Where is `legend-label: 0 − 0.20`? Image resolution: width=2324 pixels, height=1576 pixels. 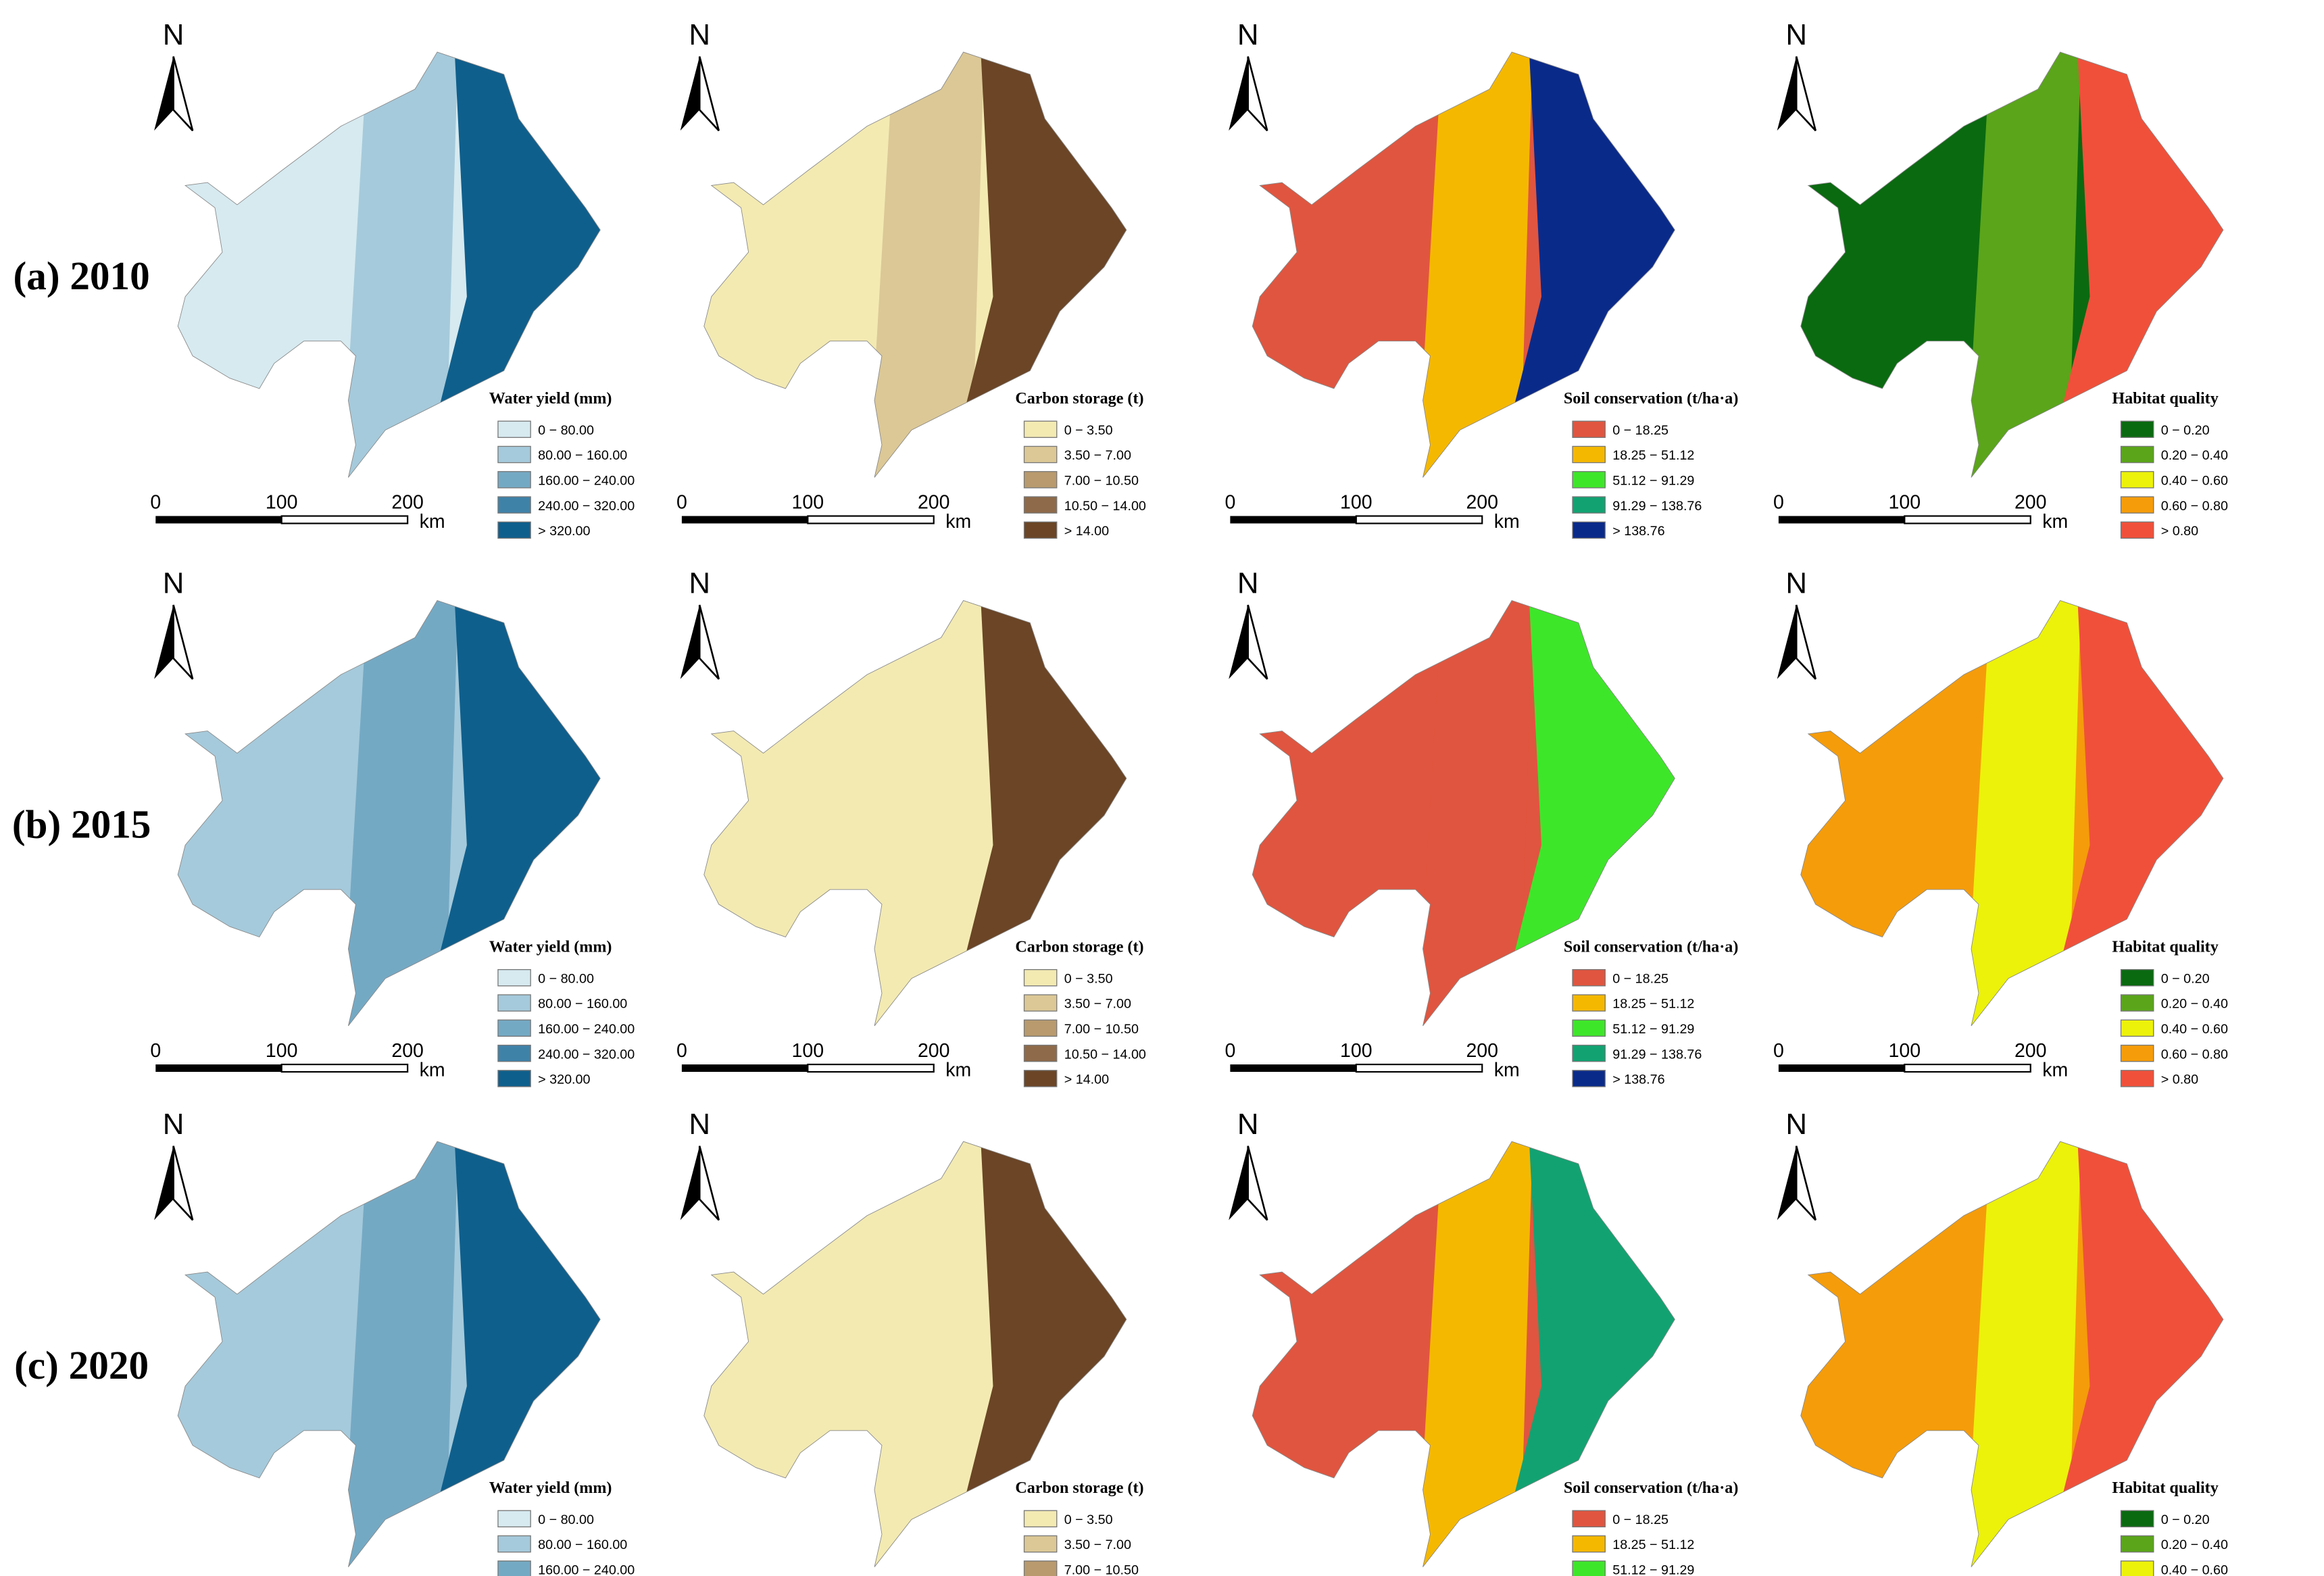
legend-label: 0 − 0.20 is located at coordinates (2185, 978).